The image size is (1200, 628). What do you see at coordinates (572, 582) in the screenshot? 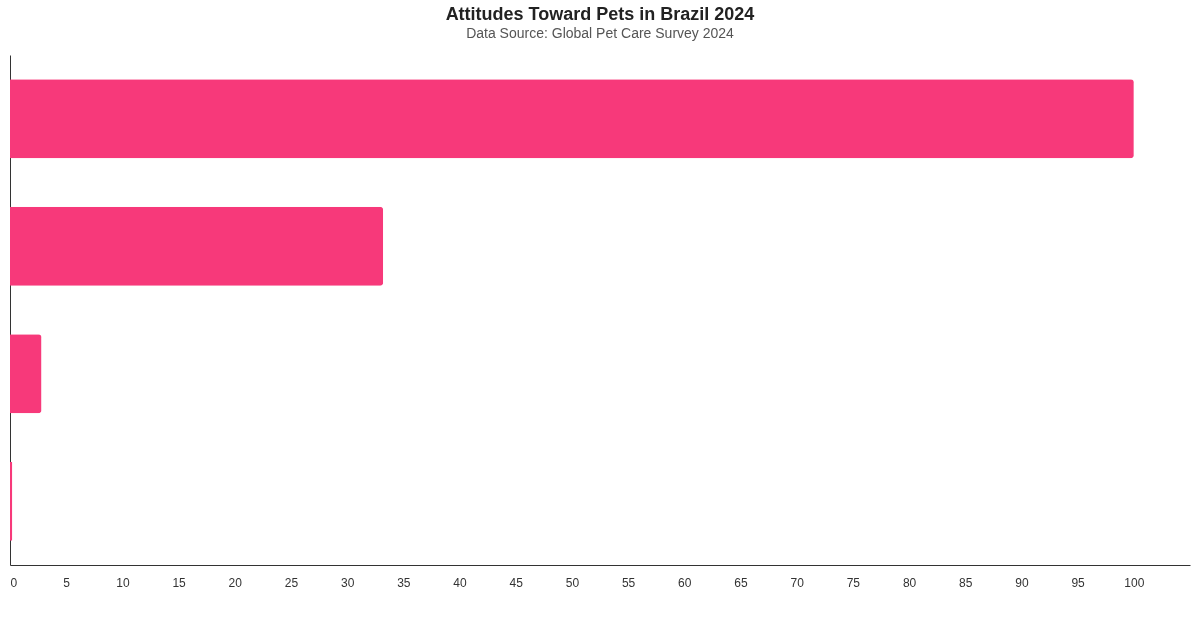
I see `x-tick-label: 50` at bounding box center [572, 582].